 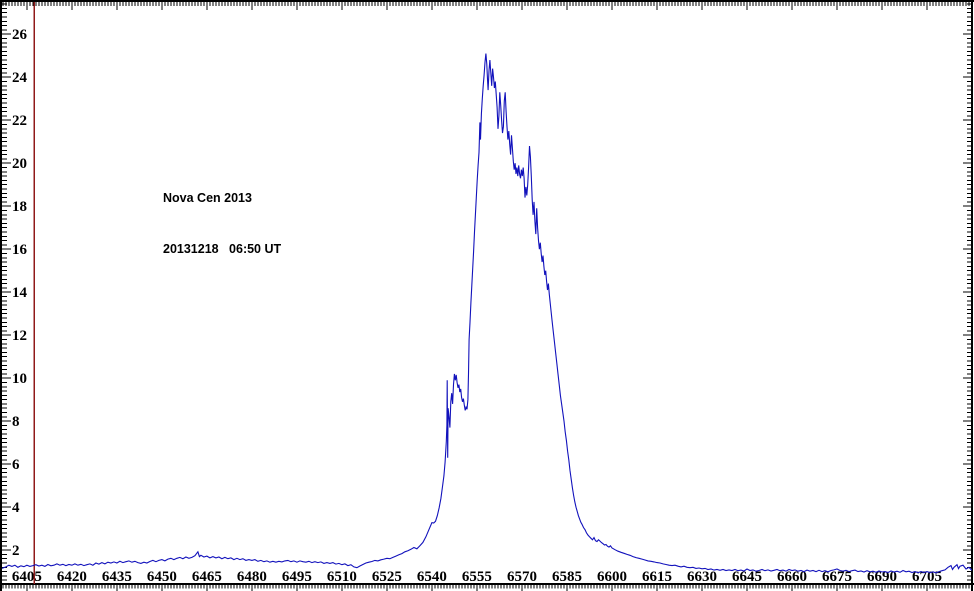 What do you see at coordinates (702, 577) in the screenshot?
I see `svg-text: 6630` at bounding box center [702, 577].